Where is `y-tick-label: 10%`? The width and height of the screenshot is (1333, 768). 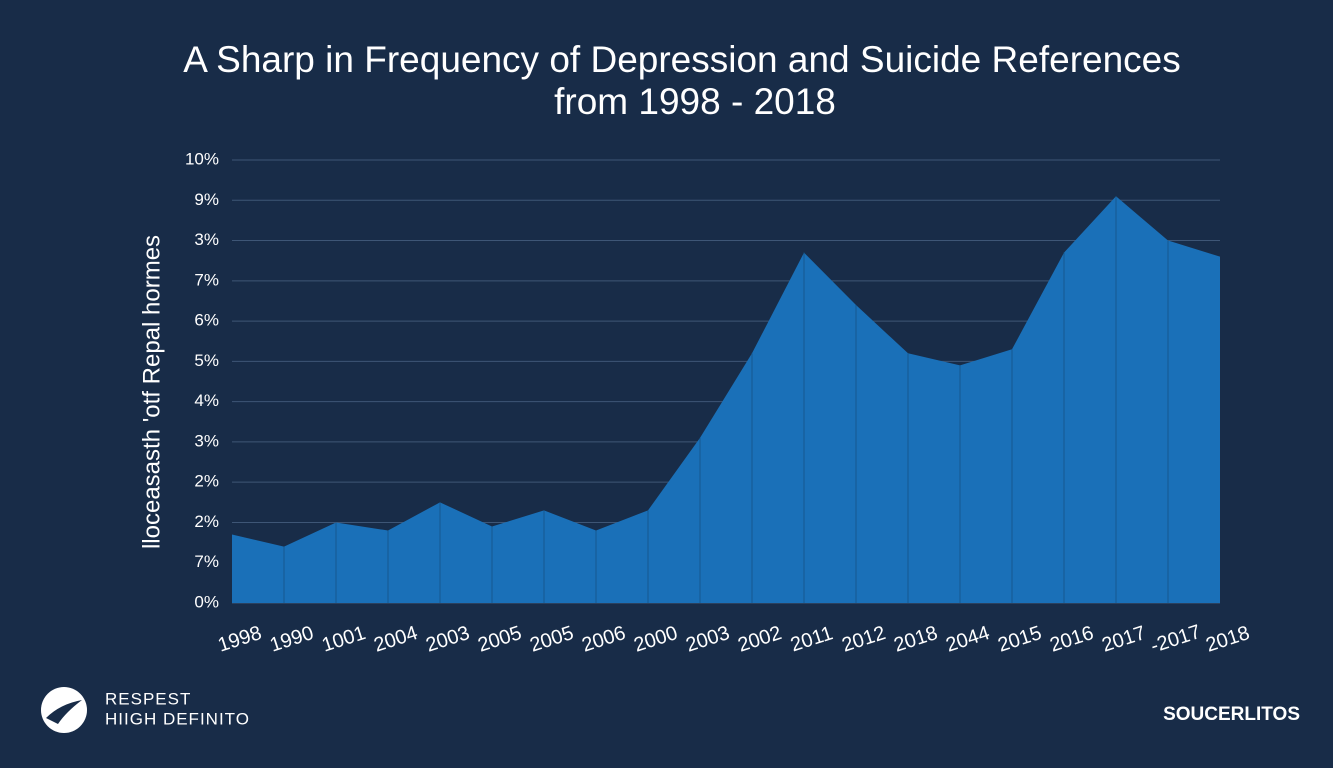
y-tick-label: 10% is located at coordinates (202, 158).